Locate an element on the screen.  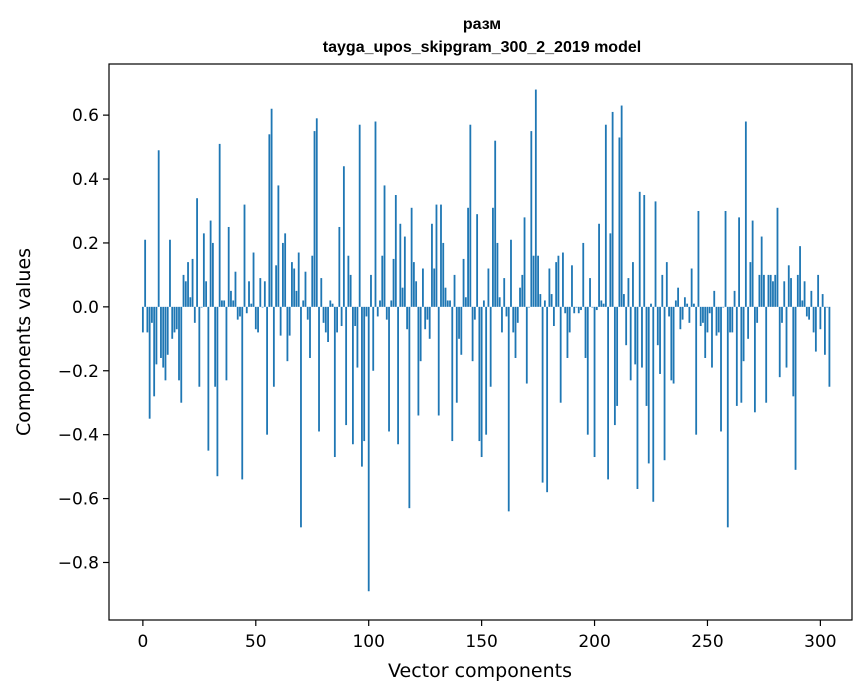
y-tick-label: −0.6 is located at coordinates (78, 500).